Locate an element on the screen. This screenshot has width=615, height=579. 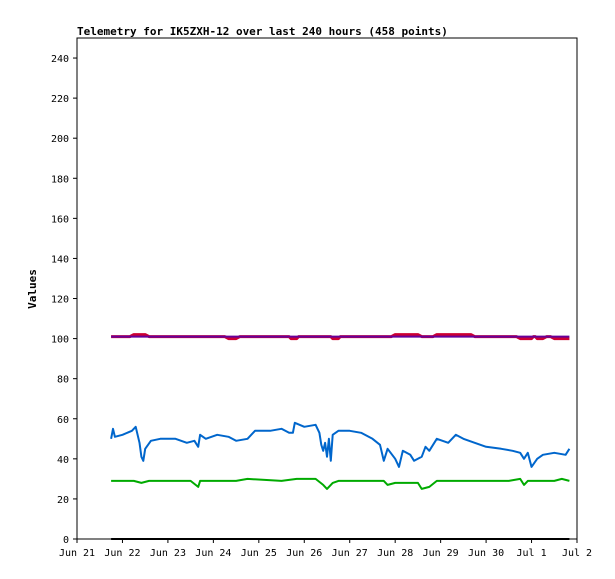
x-tick-label: Jun 24 is located at coordinates (213, 553).